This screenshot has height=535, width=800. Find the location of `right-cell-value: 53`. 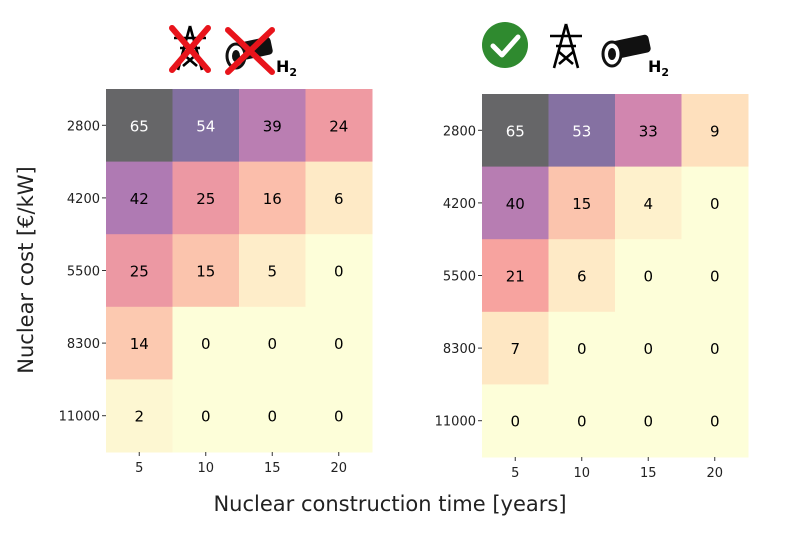

right-cell-value: 53 is located at coordinates (581, 131).